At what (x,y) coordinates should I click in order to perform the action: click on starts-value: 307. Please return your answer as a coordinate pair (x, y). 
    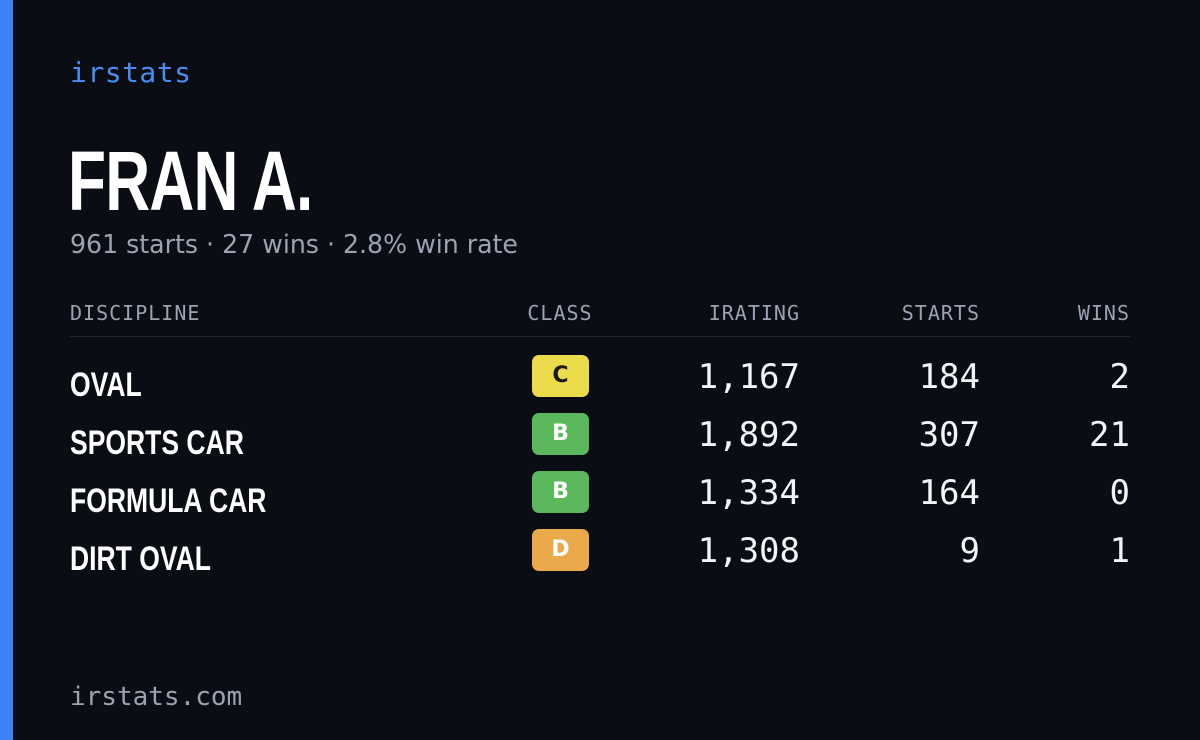
    Looking at the image, I should click on (949, 435).